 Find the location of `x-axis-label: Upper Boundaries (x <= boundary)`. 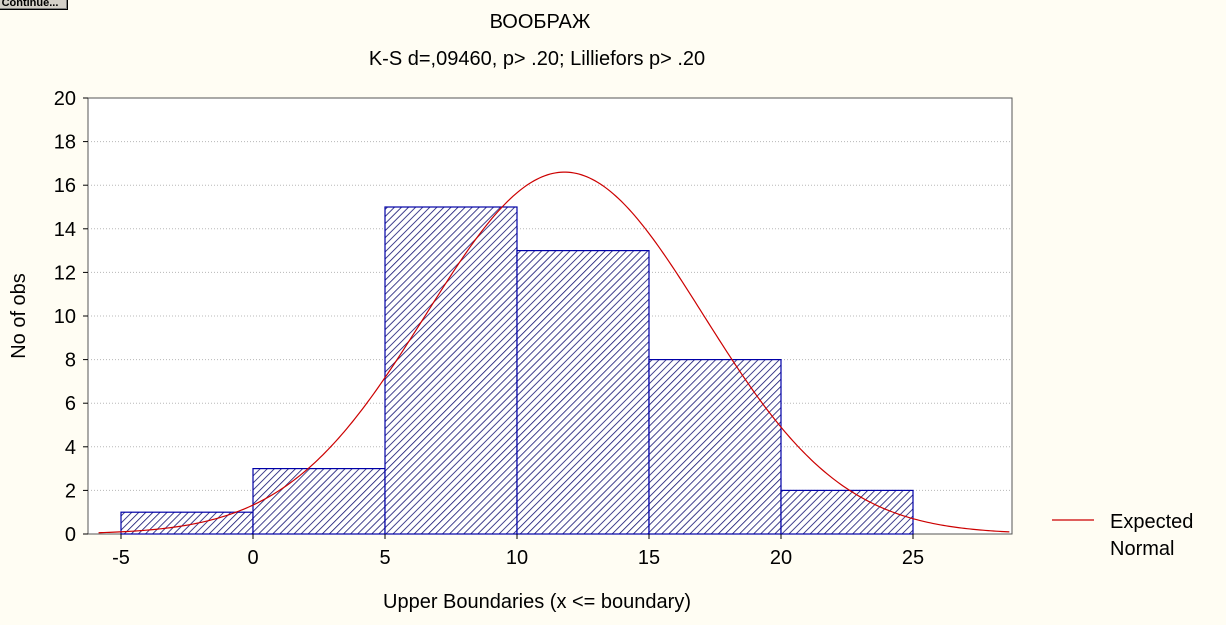

x-axis-label: Upper Boundaries (x <= boundary) is located at coordinates (537, 602).